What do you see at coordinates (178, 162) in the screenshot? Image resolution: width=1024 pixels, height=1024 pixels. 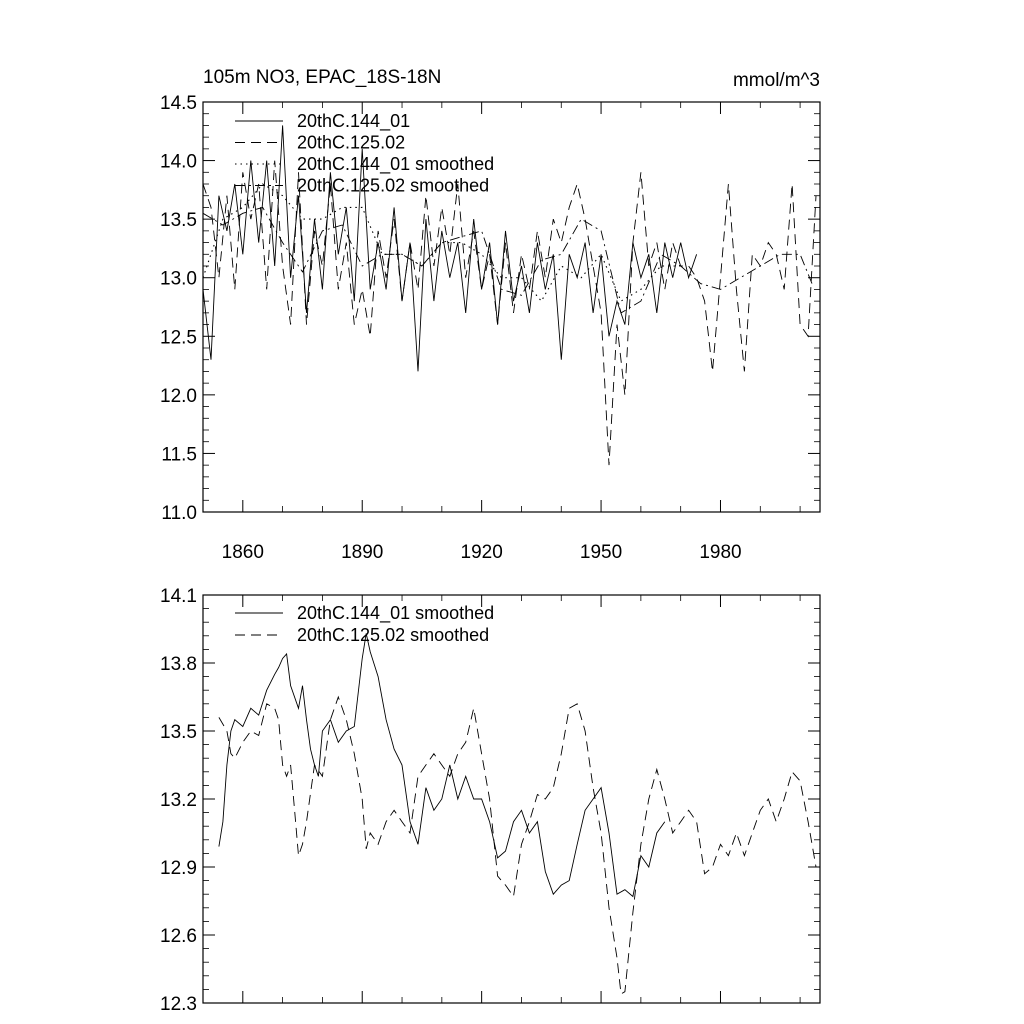 I see `y-tick-label: 14.0` at bounding box center [178, 162].